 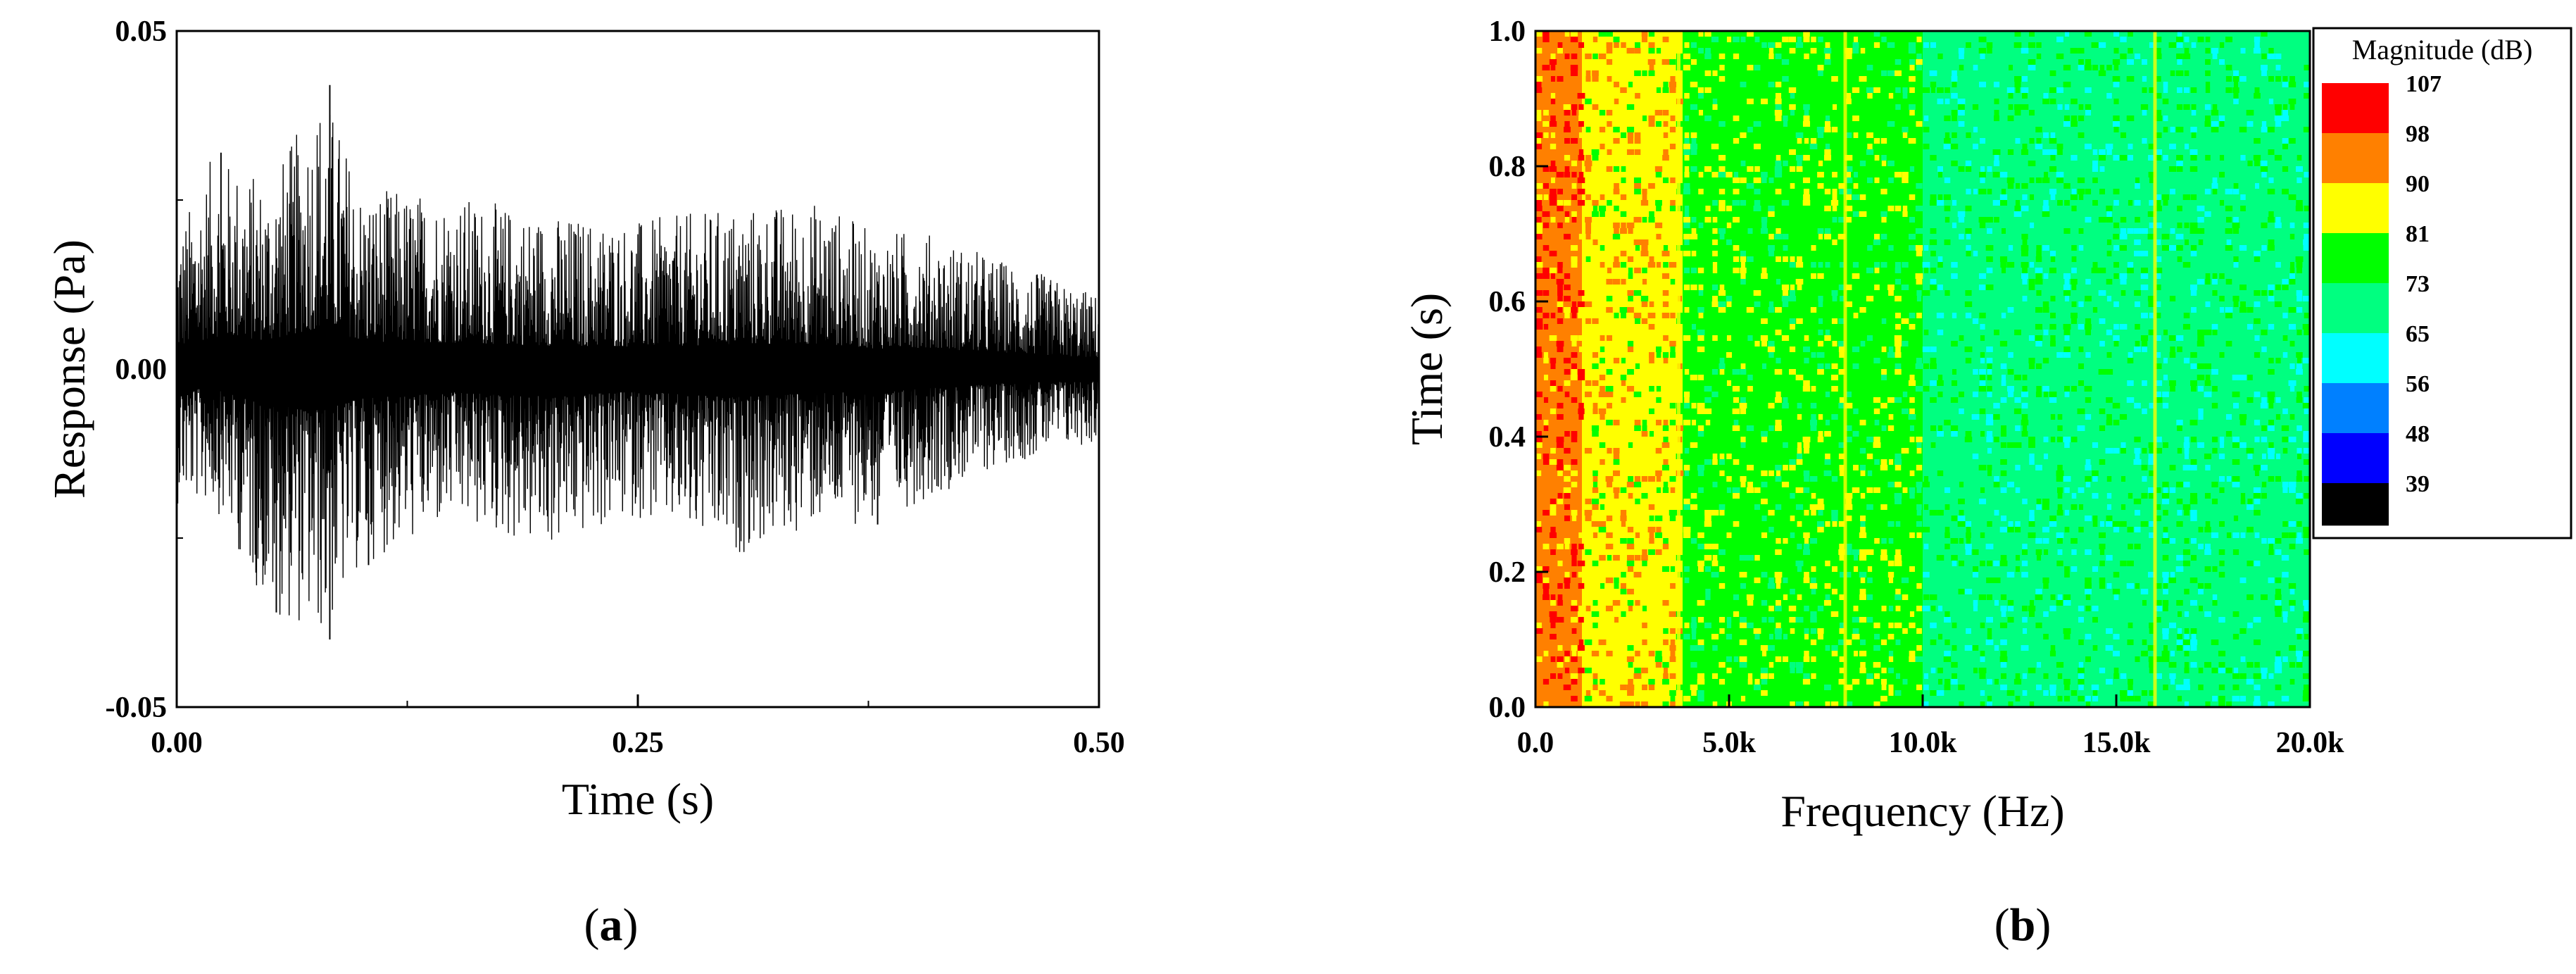 What do you see at coordinates (137, 708) in the screenshot?
I see `panel-a-ytick-label: -0.05` at bounding box center [137, 708].